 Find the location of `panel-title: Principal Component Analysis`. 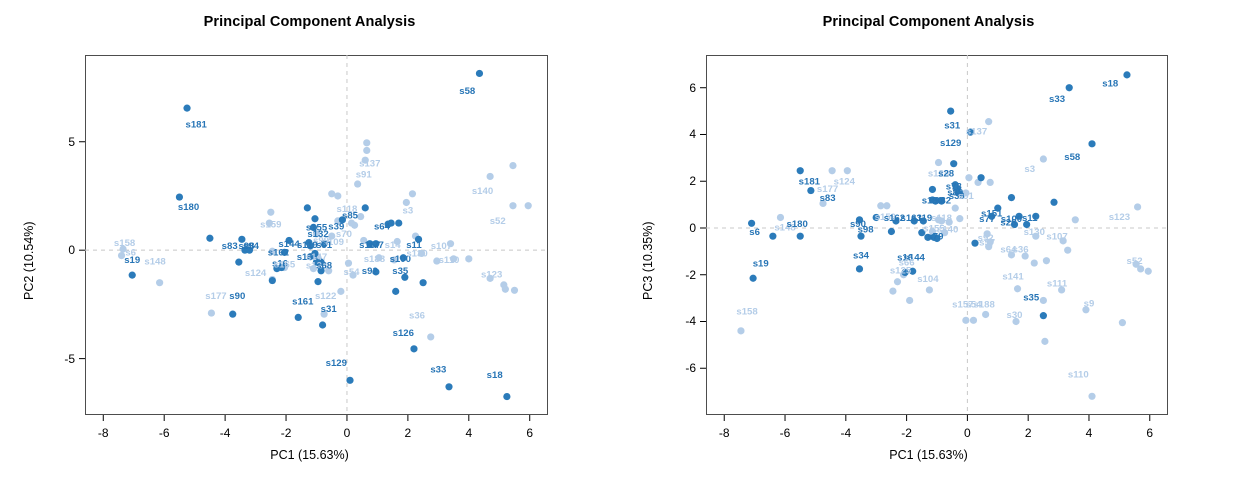

panel-title: Principal Component Analysis is located at coordinates (928, 22).